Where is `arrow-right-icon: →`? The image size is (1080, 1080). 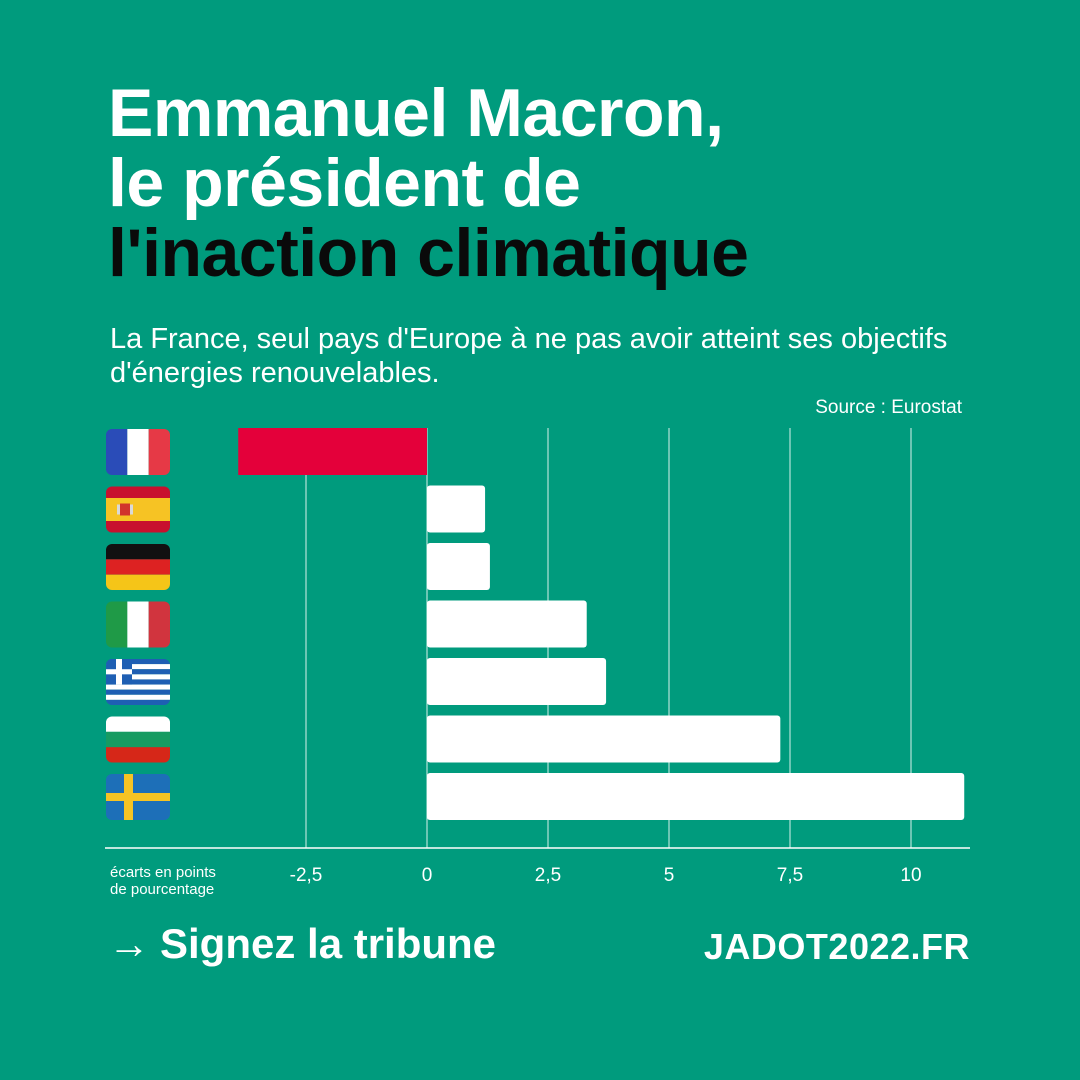
arrow-right-icon: → is located at coordinates (129, 943).